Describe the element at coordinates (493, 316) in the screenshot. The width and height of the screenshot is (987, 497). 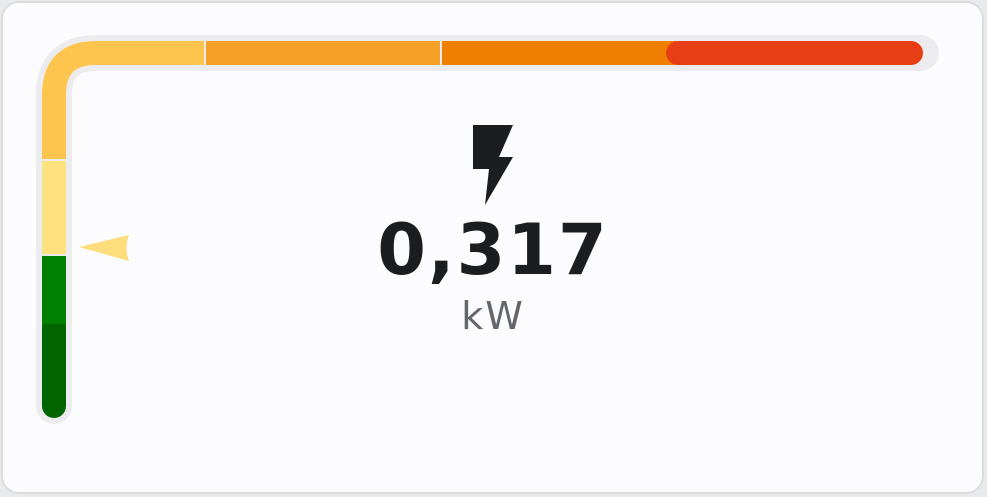
I see `sensor-unit: kW` at that location.